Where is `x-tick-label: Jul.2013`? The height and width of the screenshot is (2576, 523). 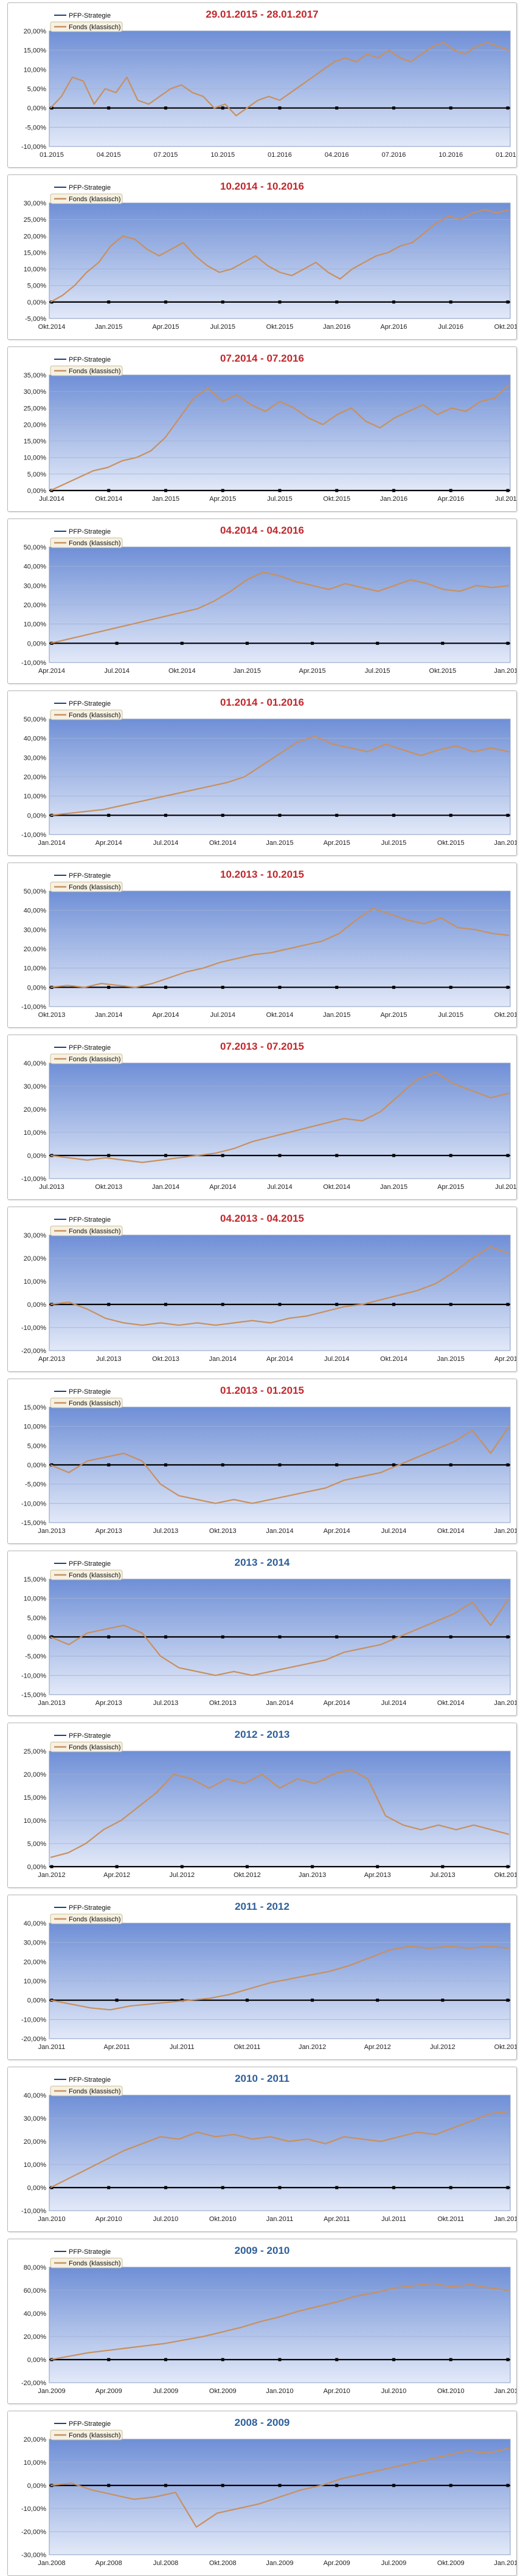
x-tick-label: Jul.2013 is located at coordinates (166, 1703).